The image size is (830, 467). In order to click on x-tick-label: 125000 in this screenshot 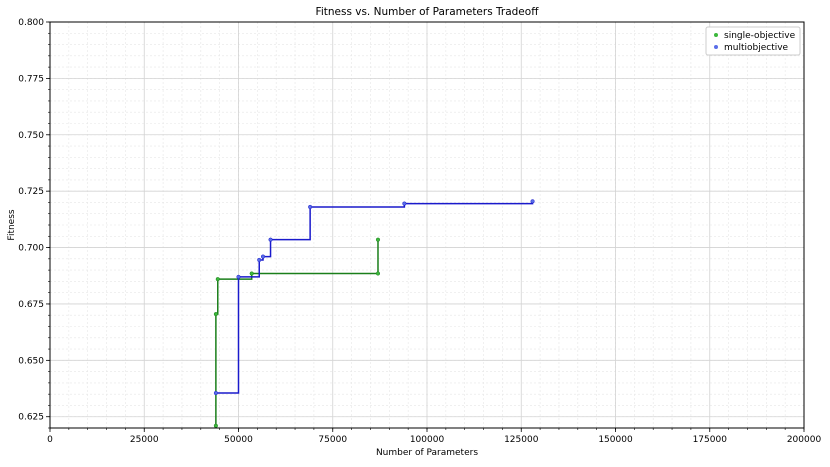, I will do `click(521, 440)`.